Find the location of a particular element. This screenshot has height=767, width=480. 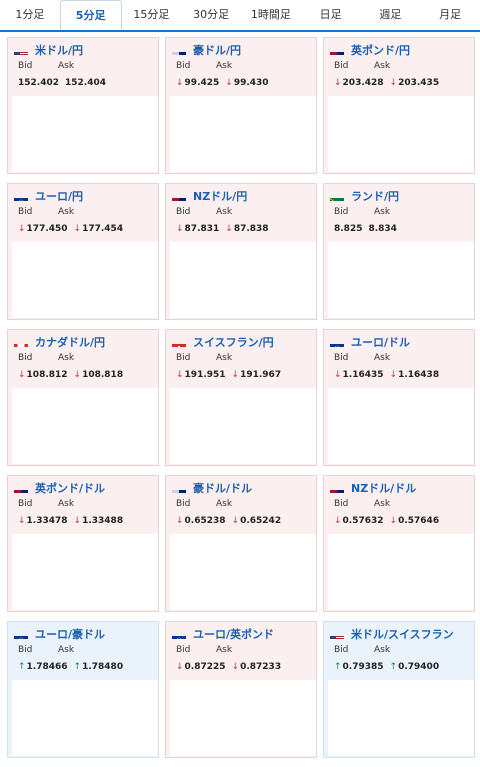

bid-value: 0.57632 is located at coordinates (363, 521).